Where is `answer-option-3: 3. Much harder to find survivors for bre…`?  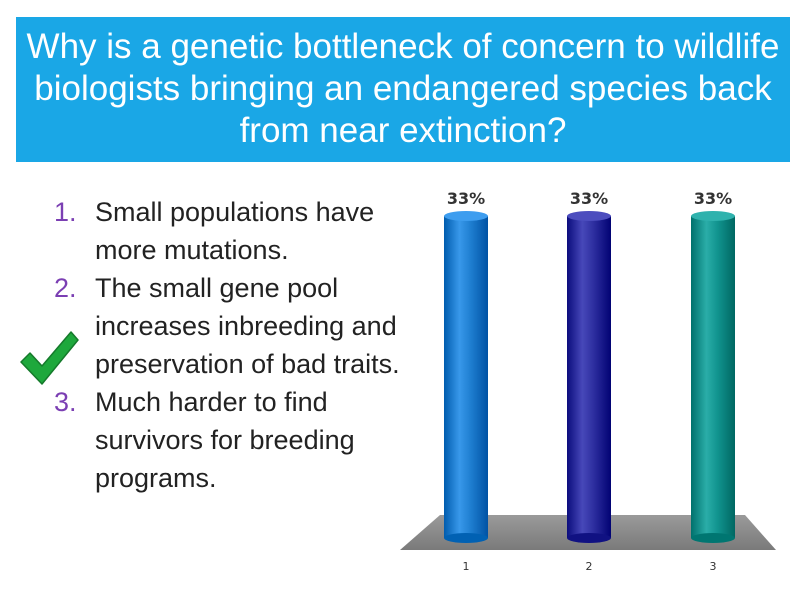 answer-option-3: 3. Much harder to find survivors for bre… is located at coordinates (230, 440).